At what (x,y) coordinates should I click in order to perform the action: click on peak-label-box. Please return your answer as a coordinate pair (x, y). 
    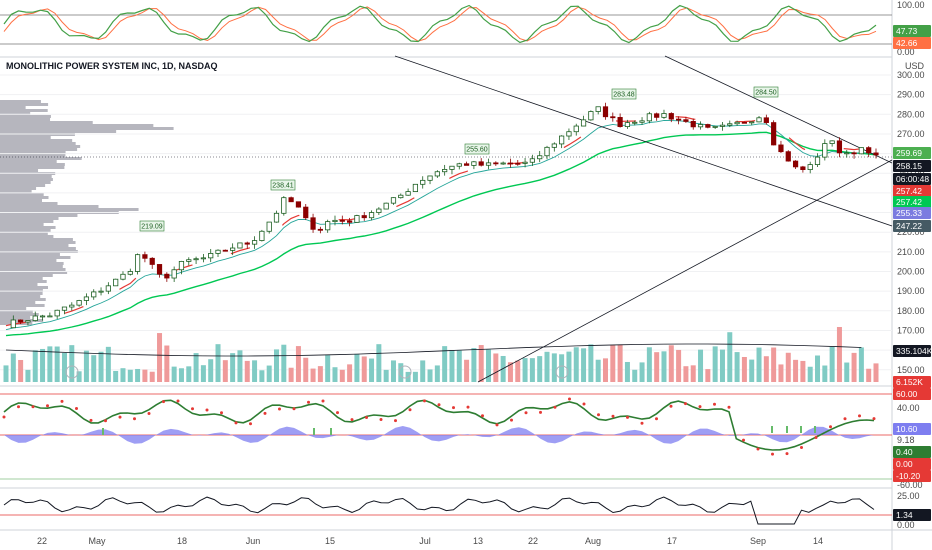
    Looking at the image, I should click on (152, 226).